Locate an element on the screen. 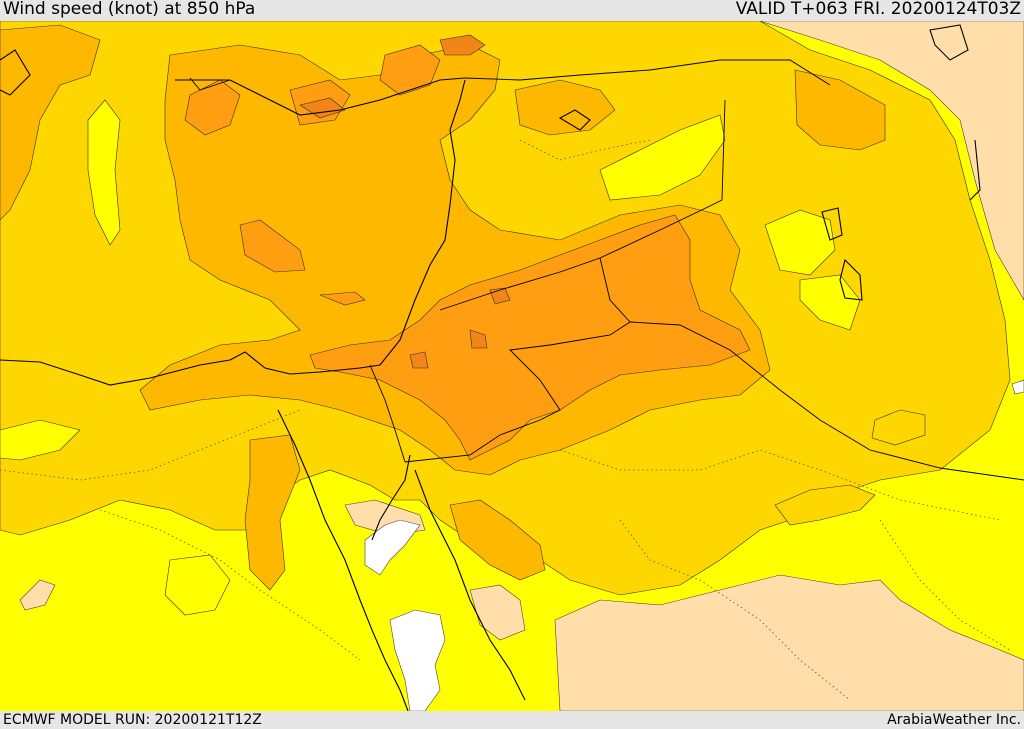  valid-time: VALID T+063 FRI. 20200124T03Z is located at coordinates (878, 9).